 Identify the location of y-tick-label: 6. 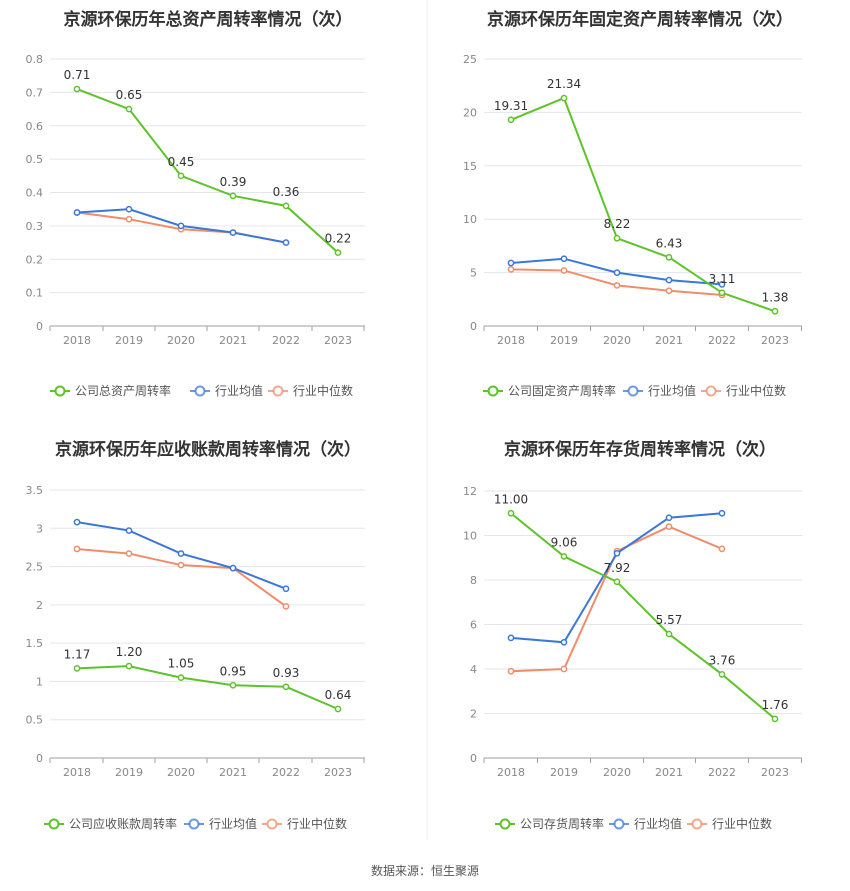
(473, 625).